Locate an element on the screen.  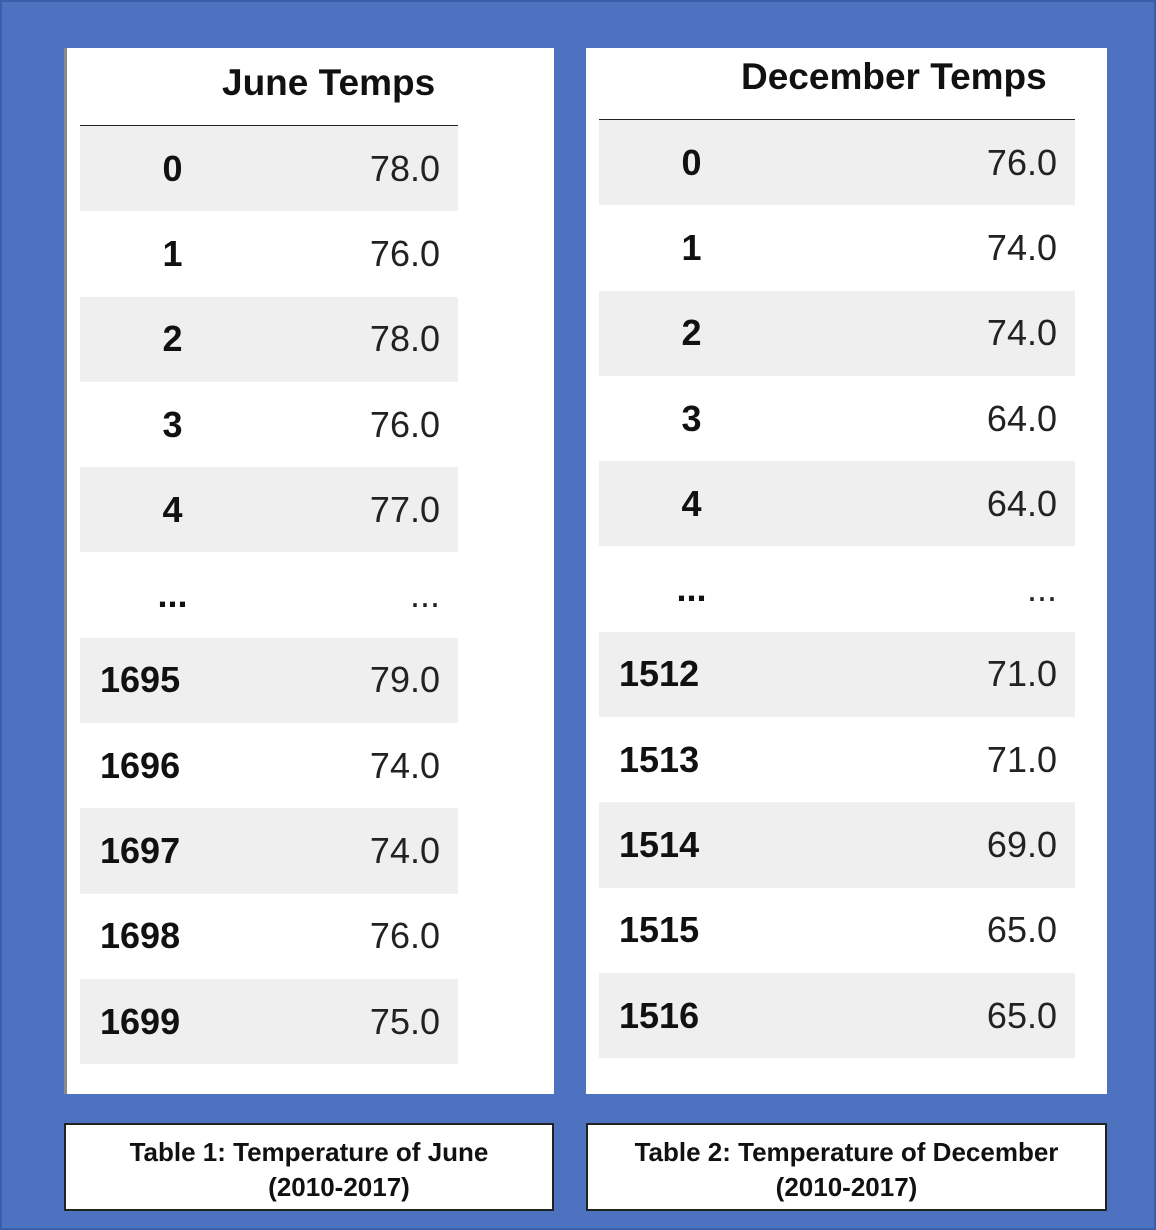
row-index: 1516 is located at coordinates (691, 1015).